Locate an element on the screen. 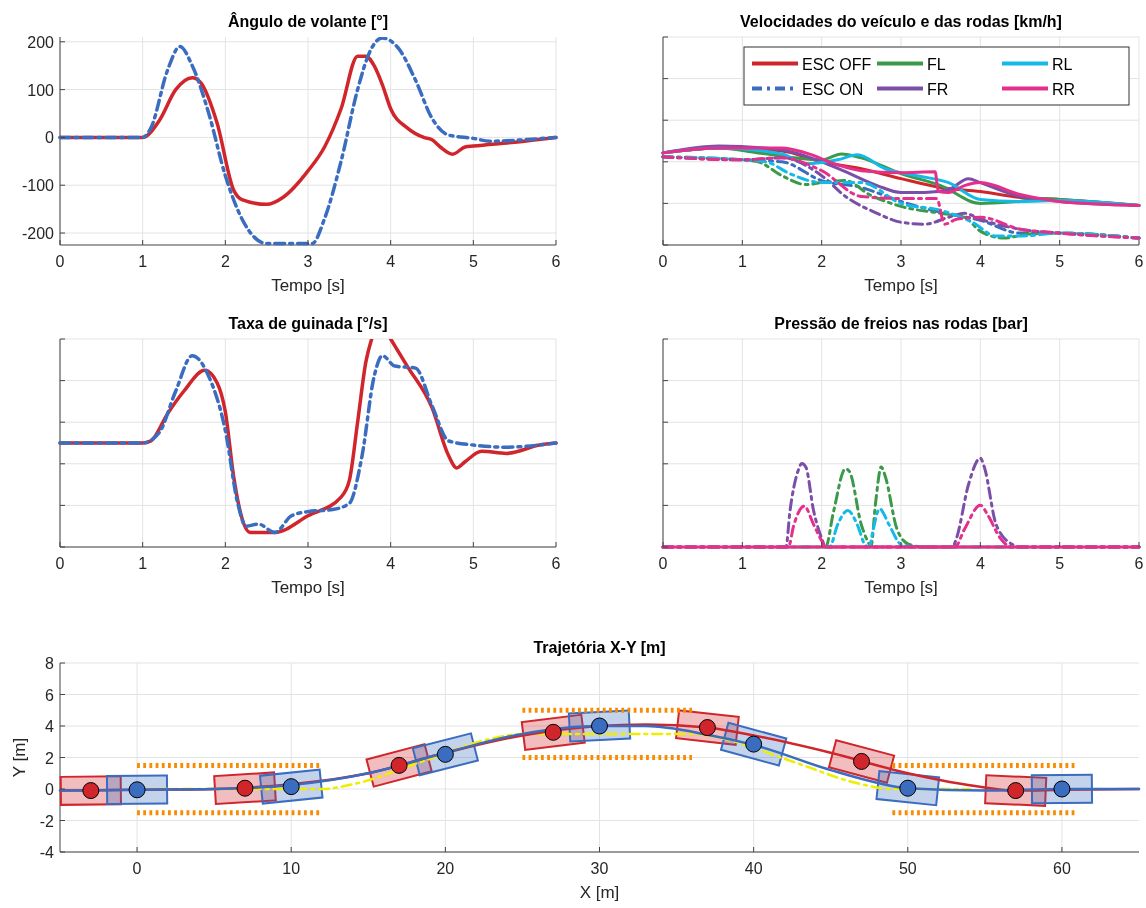 The image size is (1146, 908). x-tick-label: 60 is located at coordinates (1062, 868).